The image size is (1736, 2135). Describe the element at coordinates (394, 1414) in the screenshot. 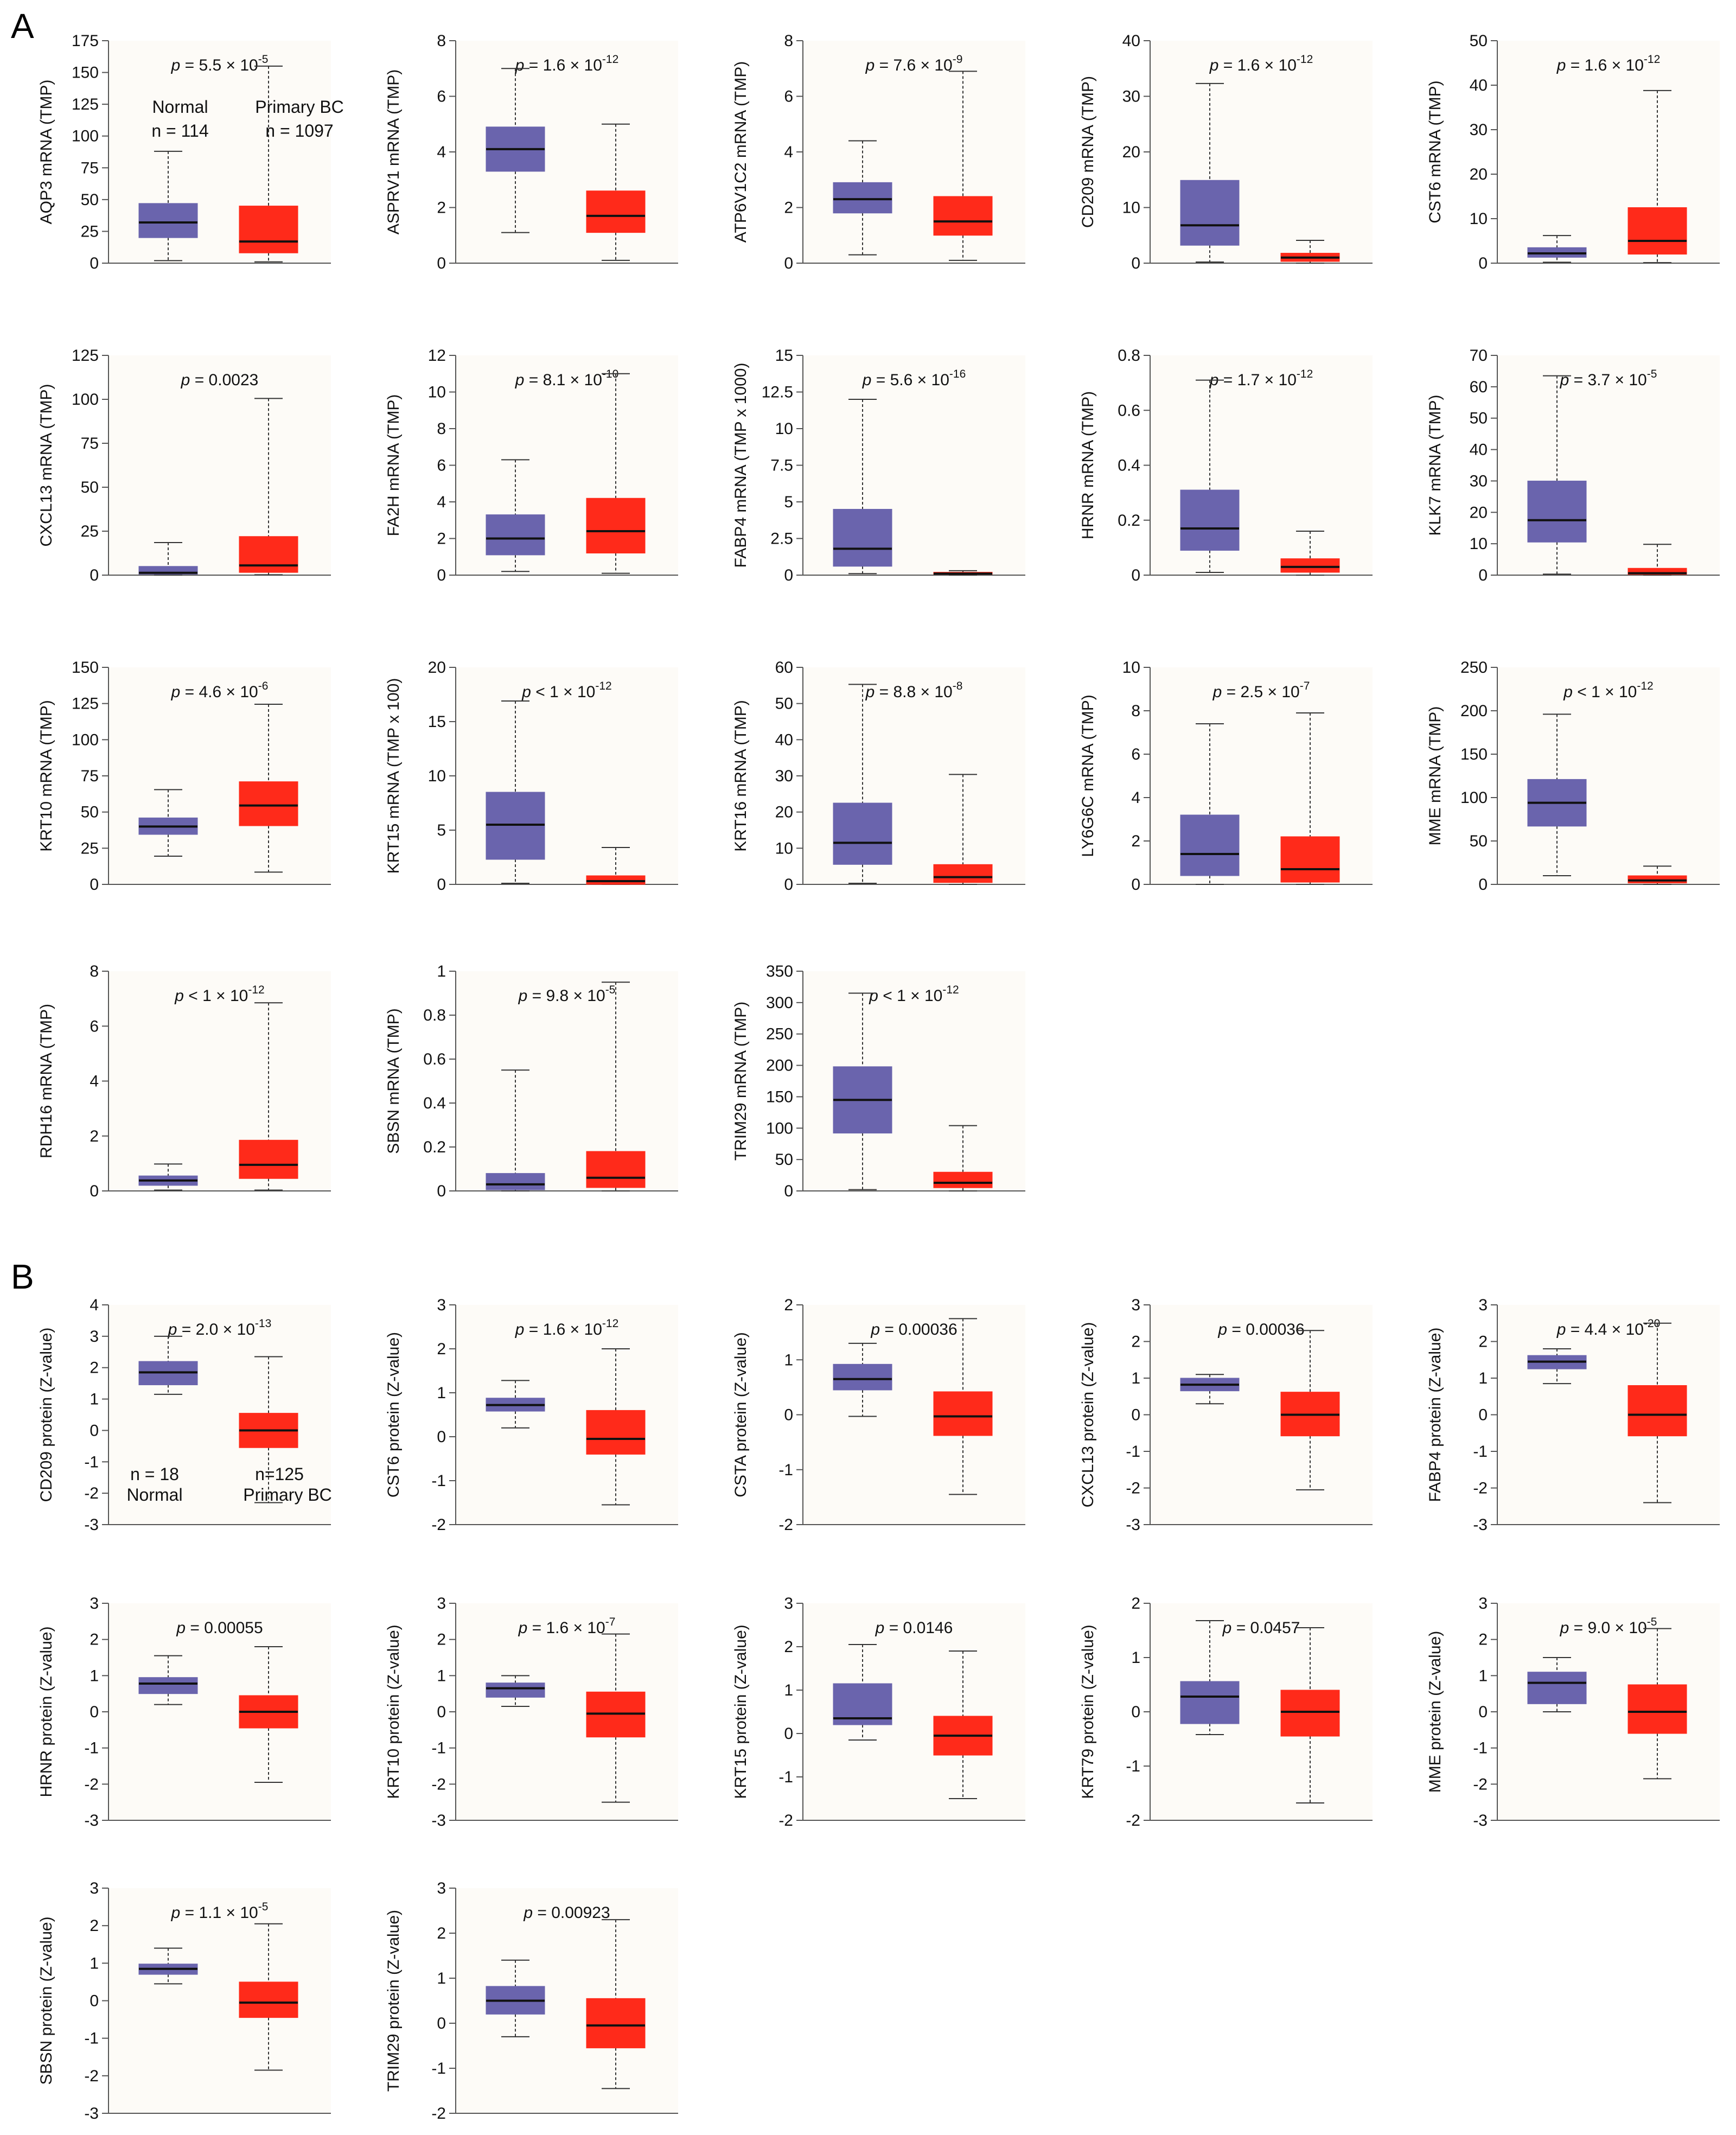

I see `y-axis-label: CST6 protein (Z-value)` at that location.